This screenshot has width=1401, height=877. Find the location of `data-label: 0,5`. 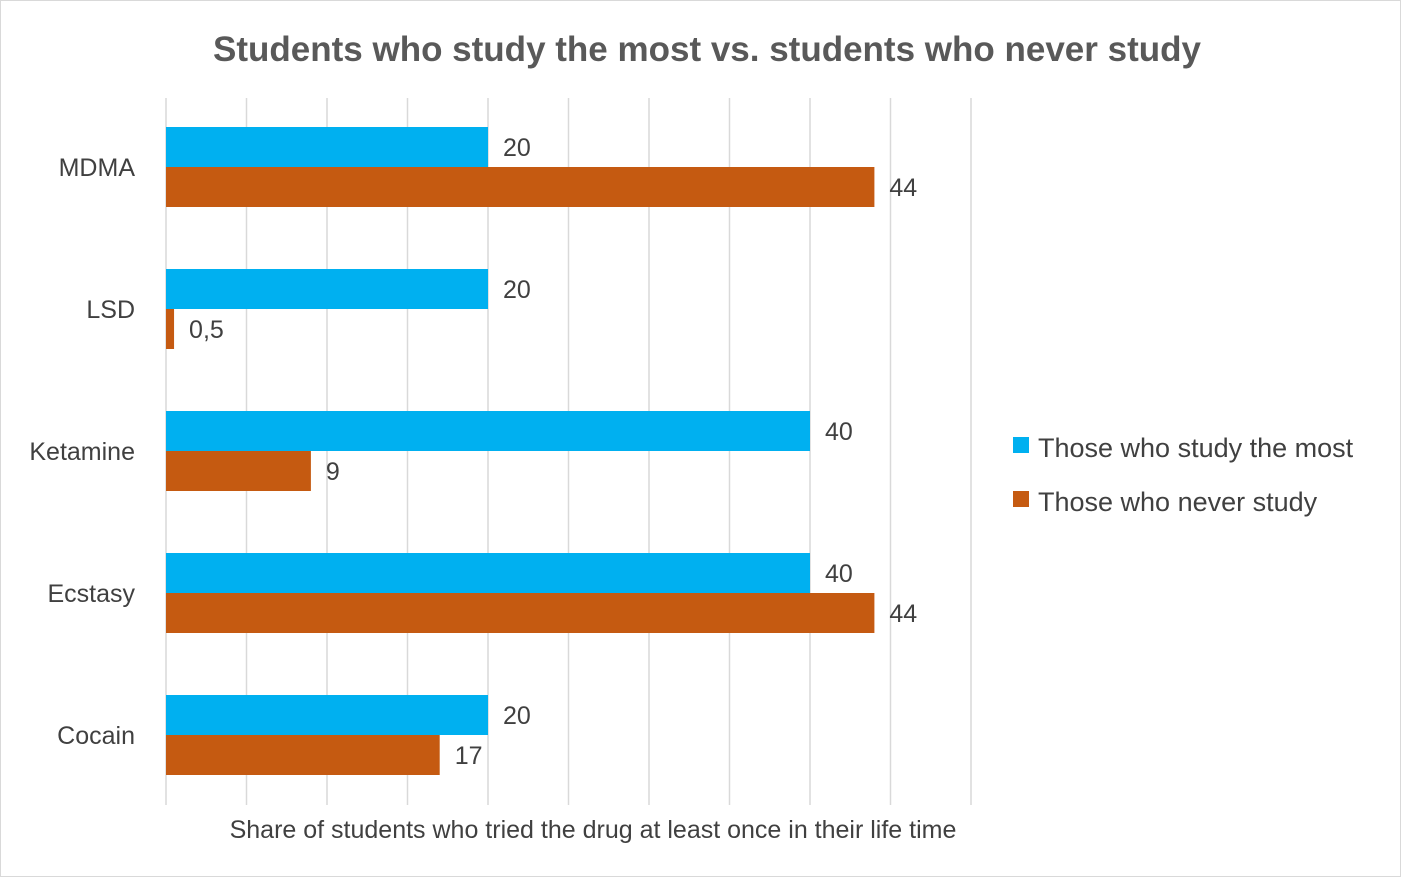

data-label: 0,5 is located at coordinates (206, 330).